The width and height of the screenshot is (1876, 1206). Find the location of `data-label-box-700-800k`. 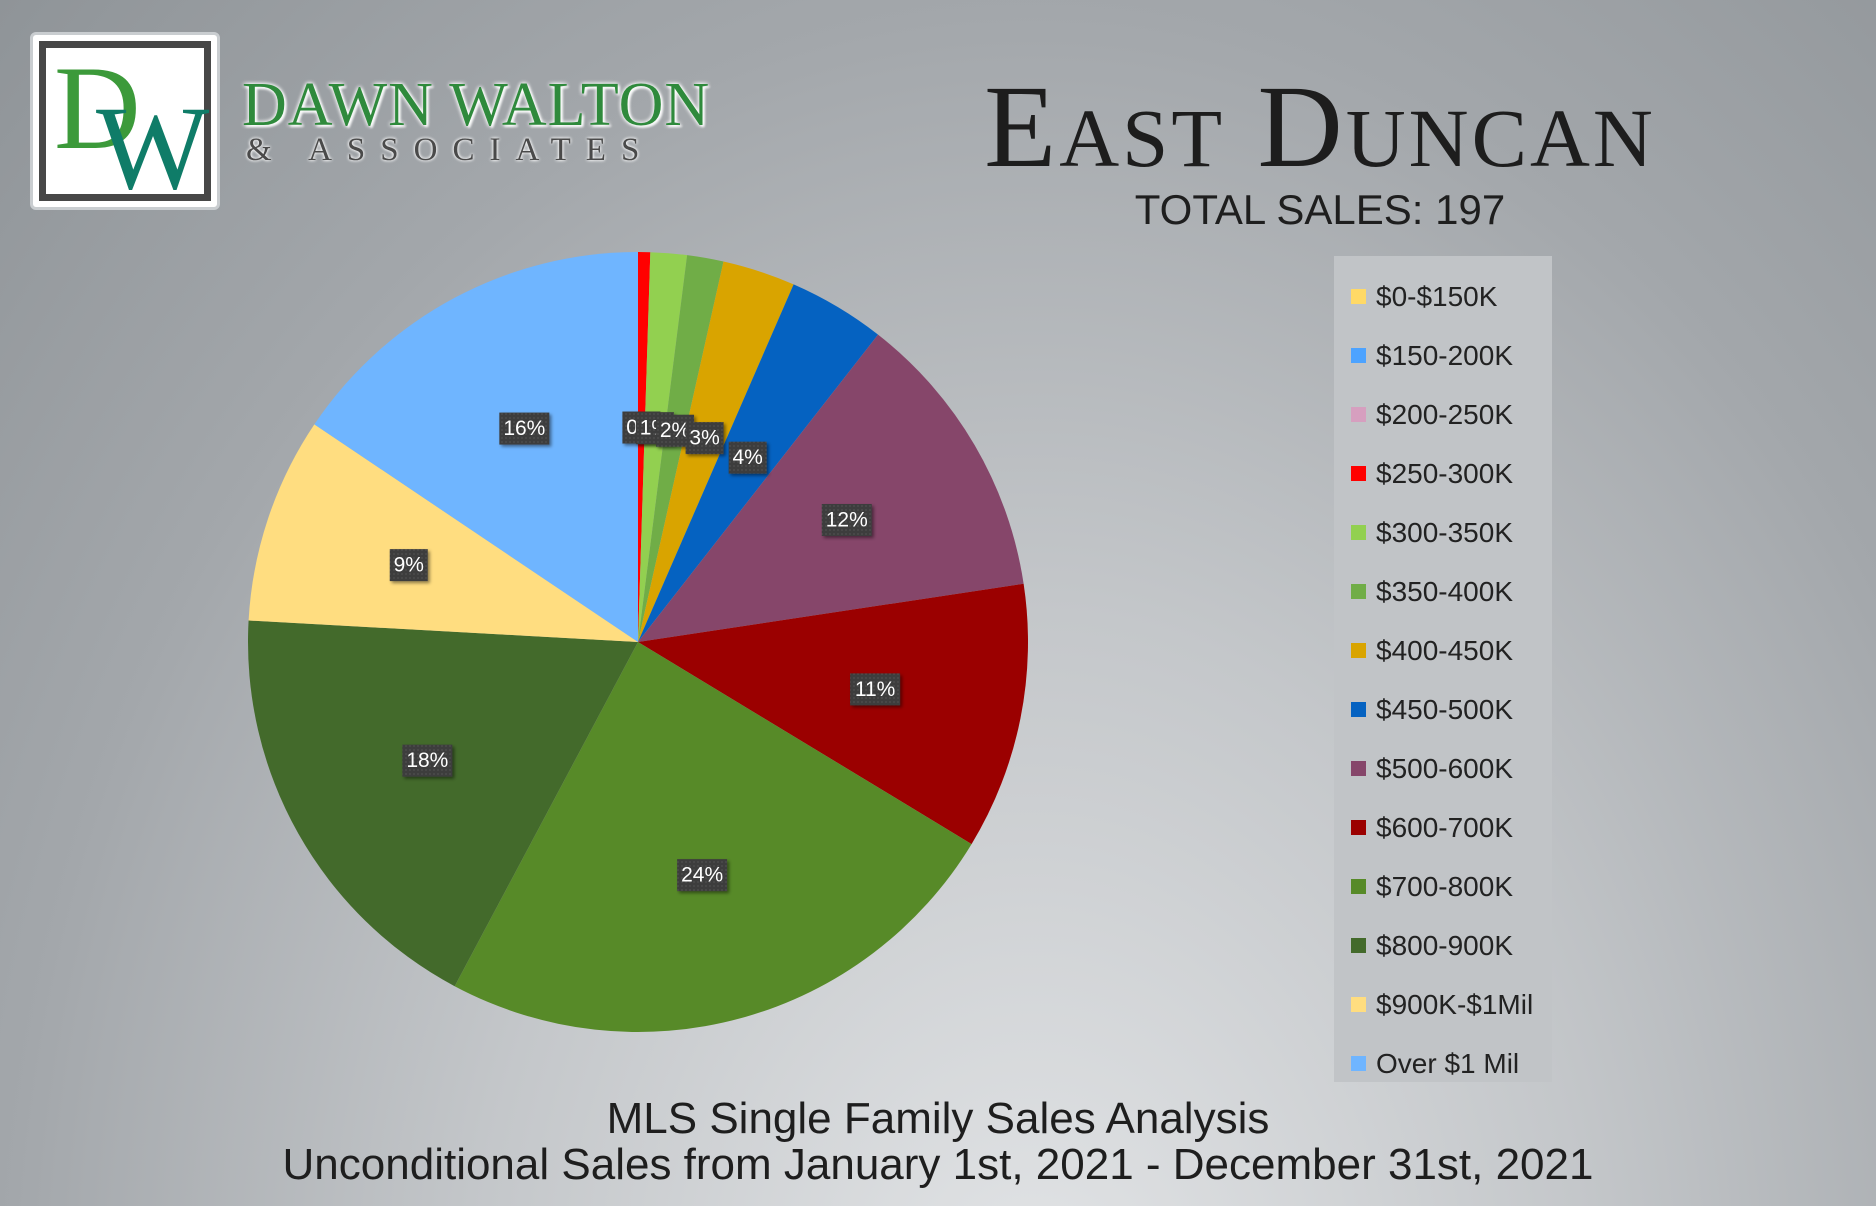

data-label-box-700-800k is located at coordinates (702, 875).